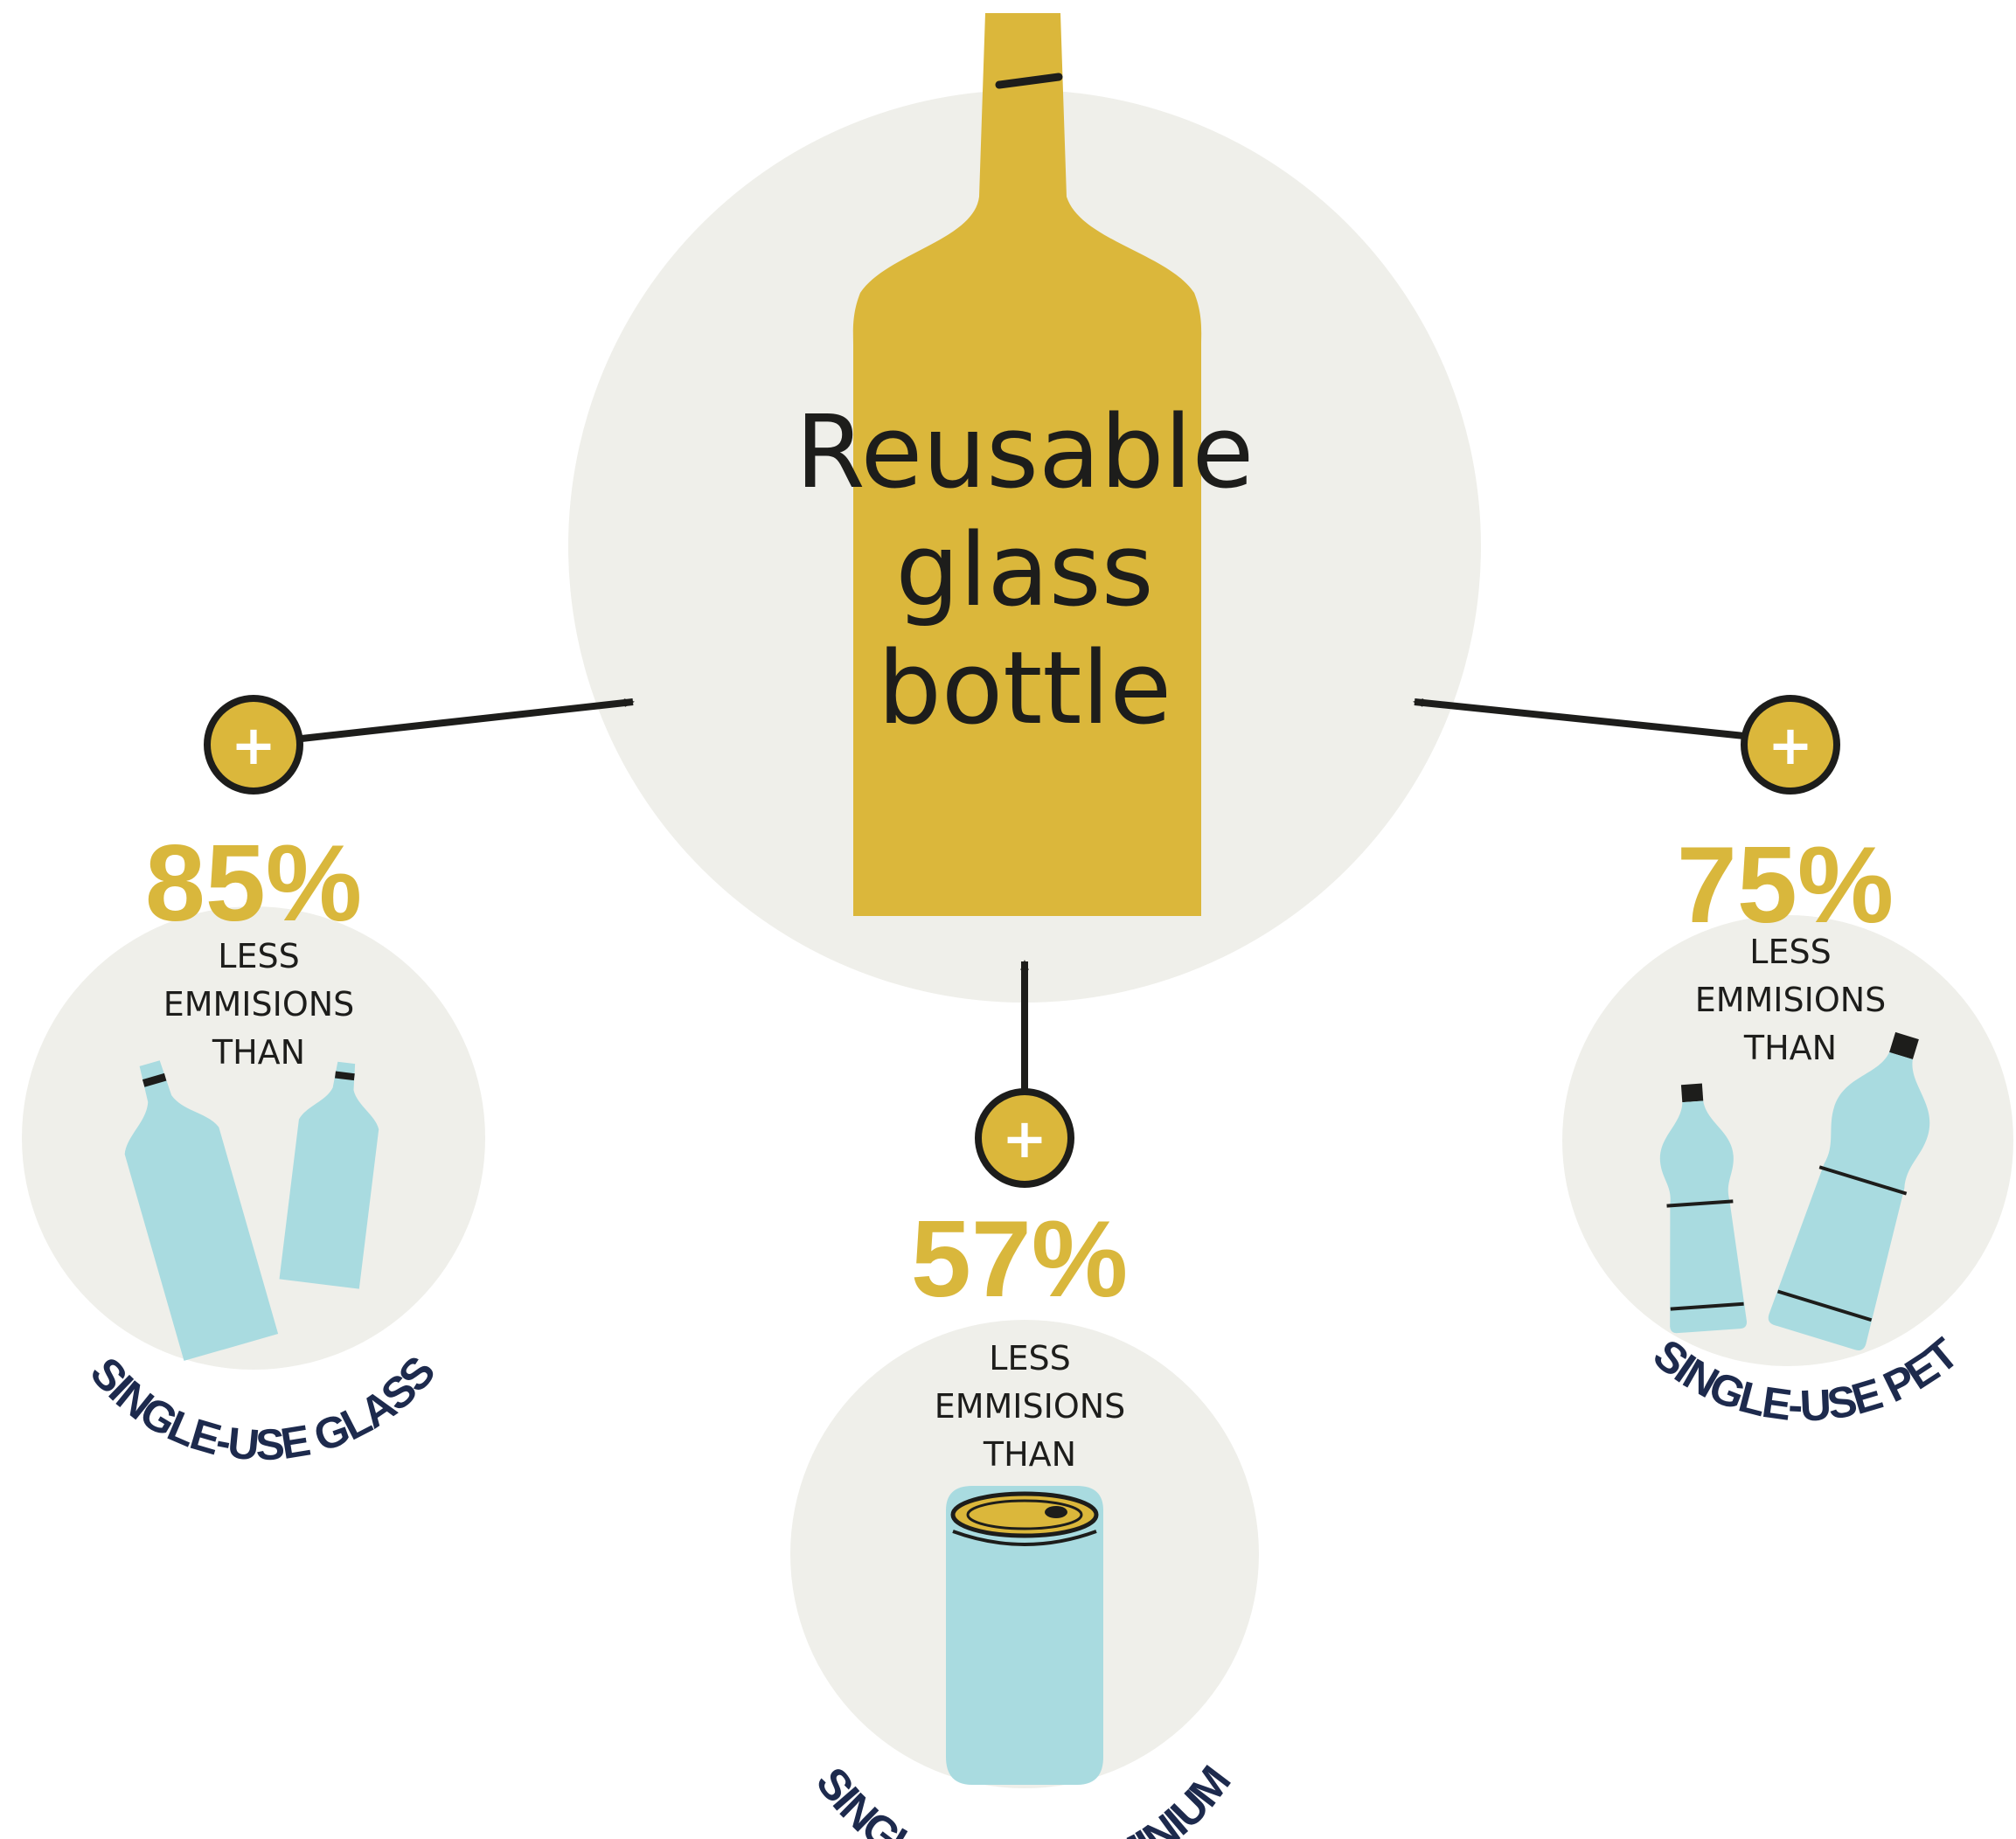 The width and height of the screenshot is (2016, 1839). Describe the element at coordinates (1583, 719) in the screenshot. I see `arrow-pet` at that location.